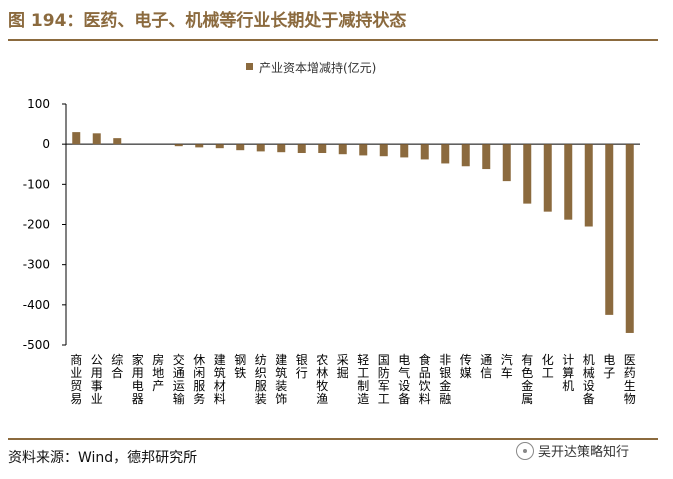 This screenshot has height=479, width=673. I want to click on category-label: 纺织服装, so click(261, 379).